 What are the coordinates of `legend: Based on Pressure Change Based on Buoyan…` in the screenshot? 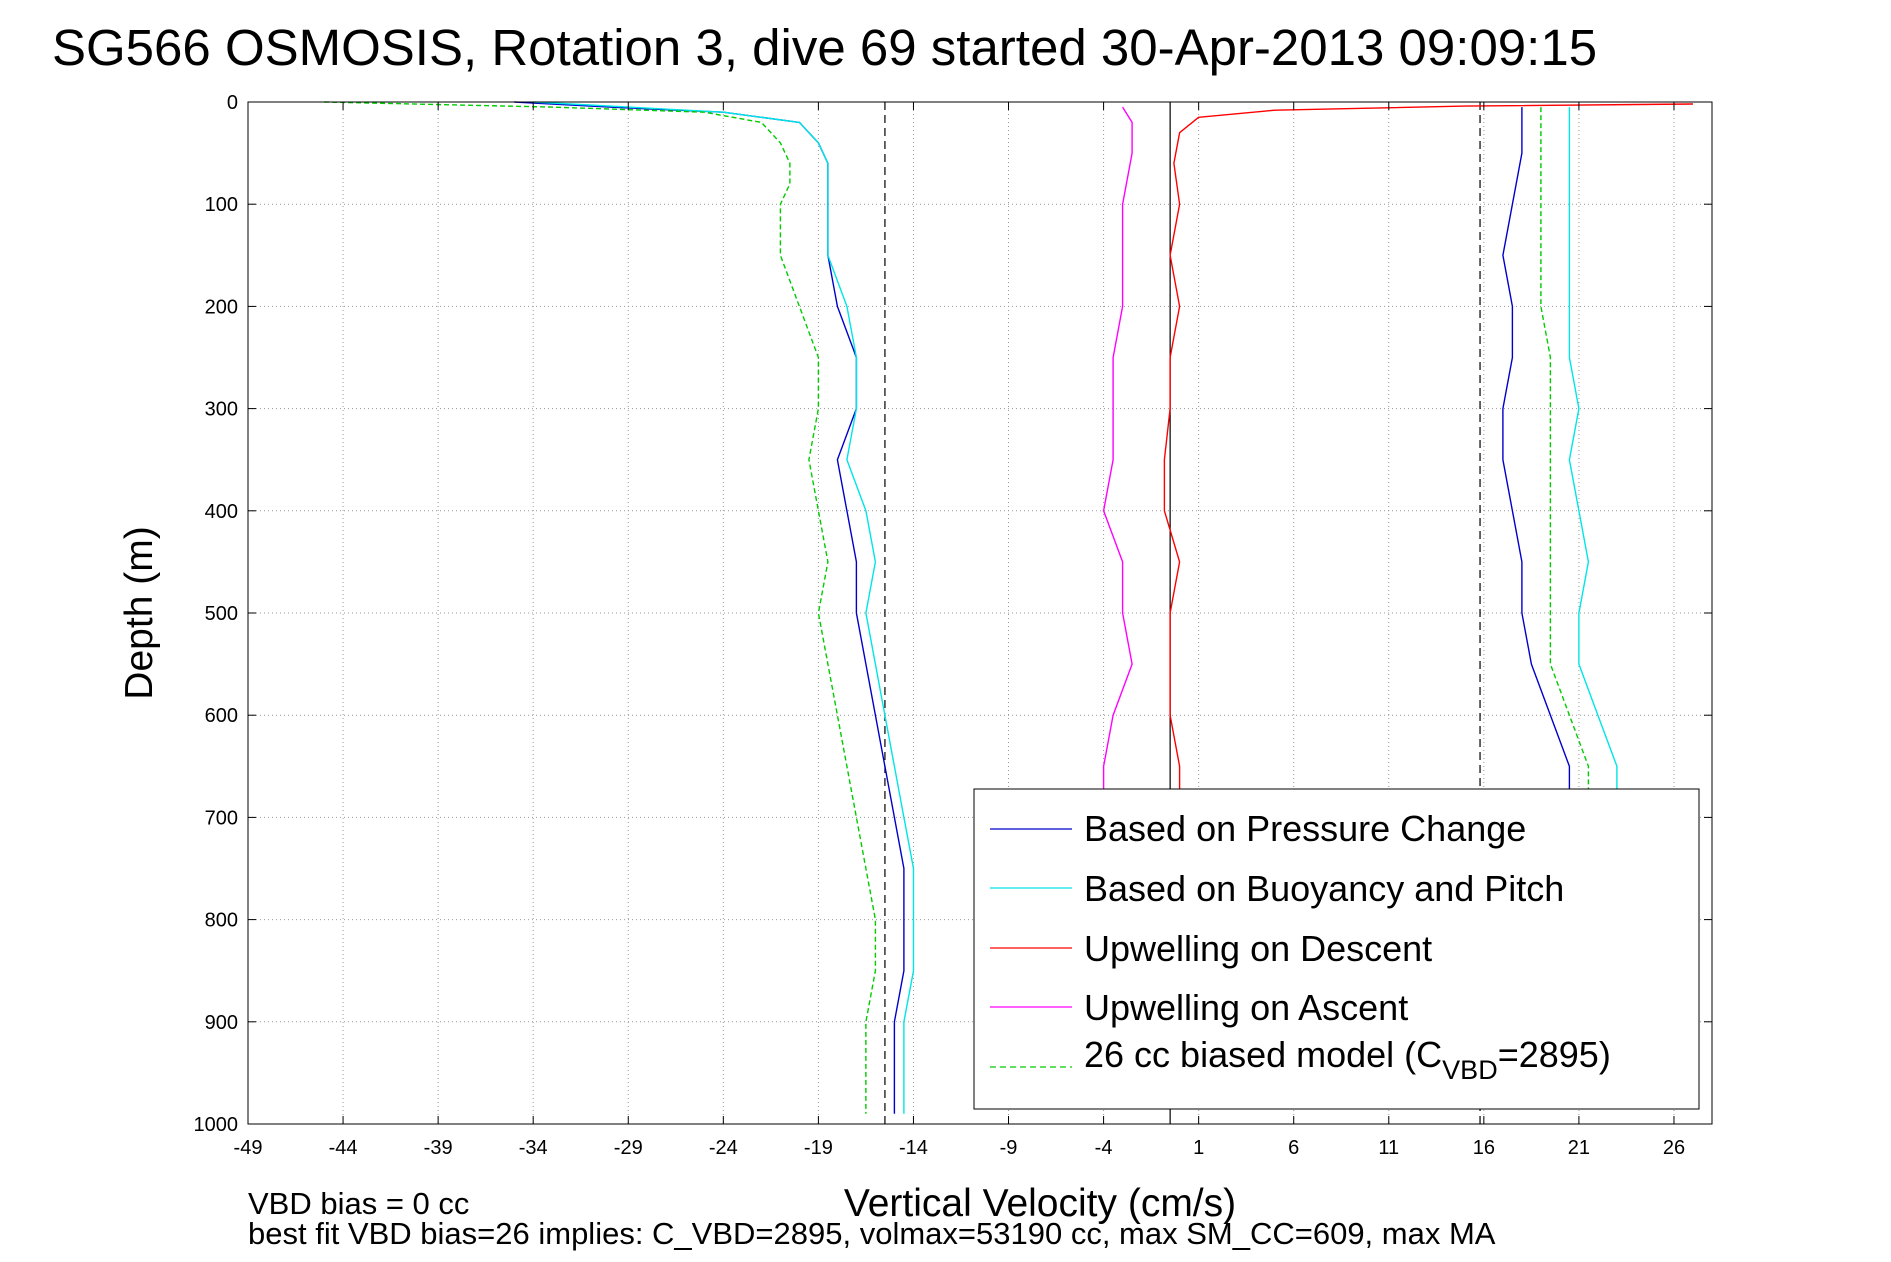 It's located at (1336, 949).